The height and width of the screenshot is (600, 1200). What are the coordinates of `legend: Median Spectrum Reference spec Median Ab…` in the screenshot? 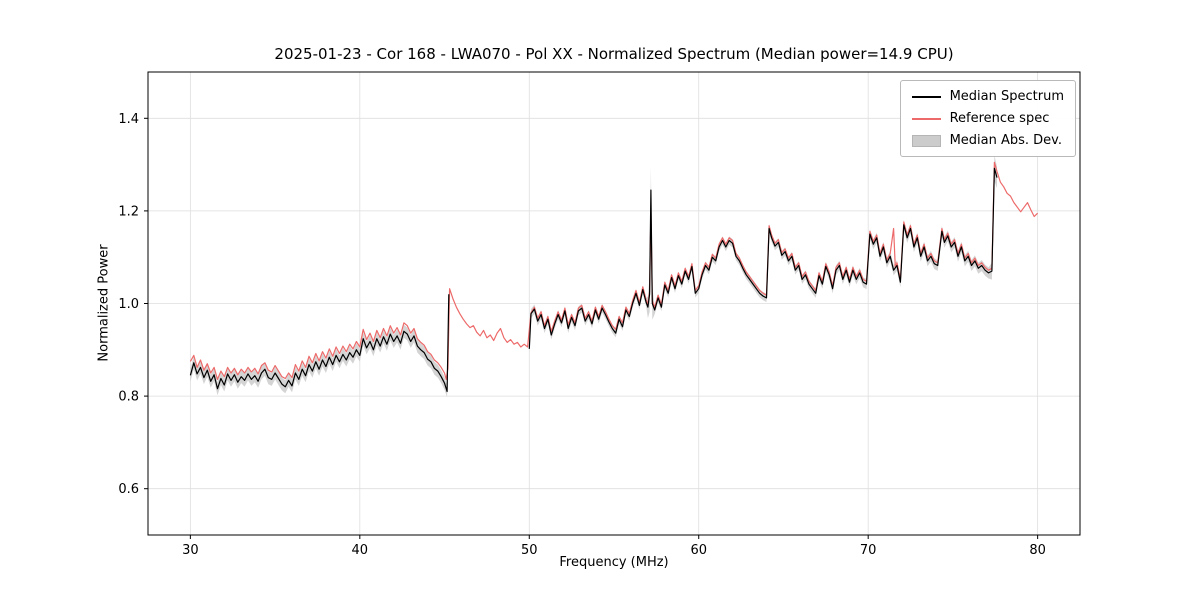 It's located at (987, 118).